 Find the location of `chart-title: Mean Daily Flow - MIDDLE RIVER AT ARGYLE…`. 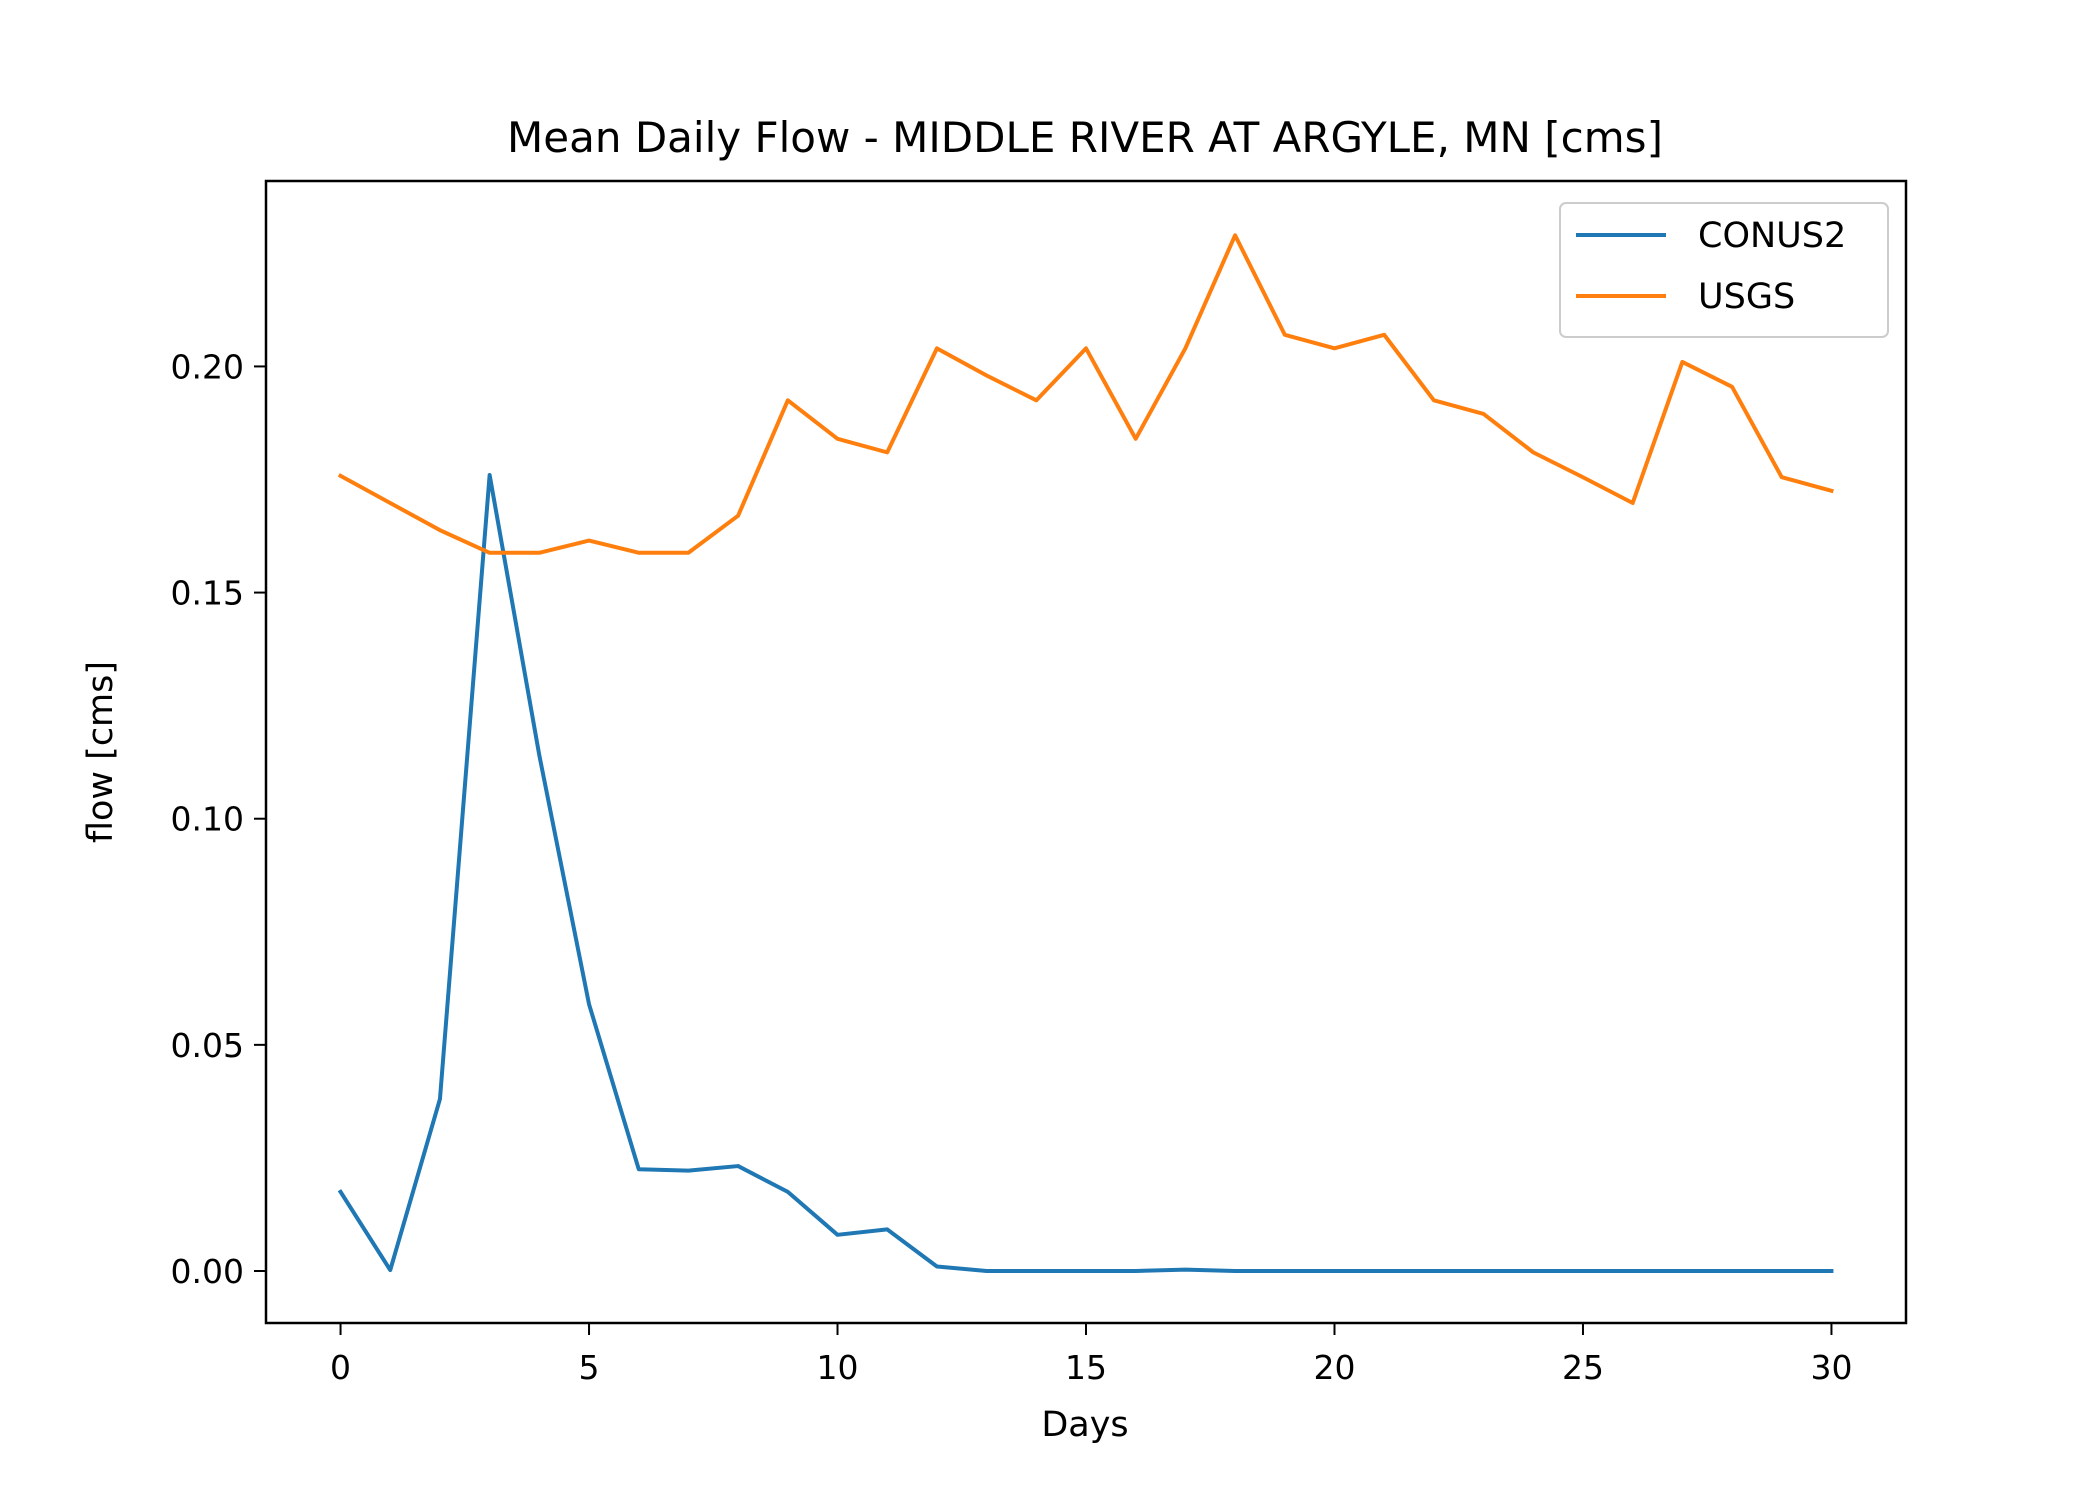

chart-title: Mean Daily Flow - MIDDLE RIVER AT ARGYLE… is located at coordinates (1085, 137).